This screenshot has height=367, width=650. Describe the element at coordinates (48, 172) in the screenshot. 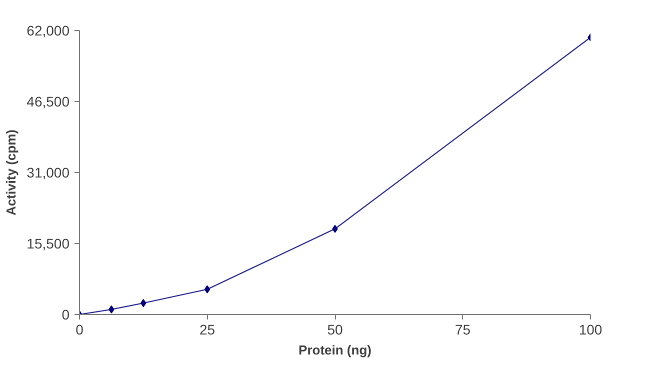

I see `y-tick-label: 31,000` at that location.